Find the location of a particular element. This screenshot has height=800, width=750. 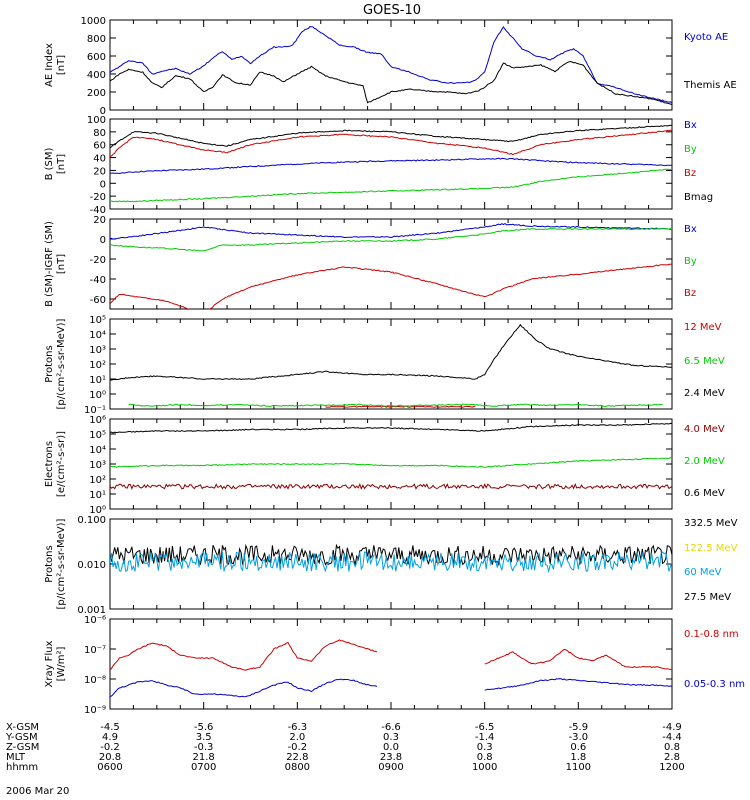

table-cell: 1000 is located at coordinates (484, 767).